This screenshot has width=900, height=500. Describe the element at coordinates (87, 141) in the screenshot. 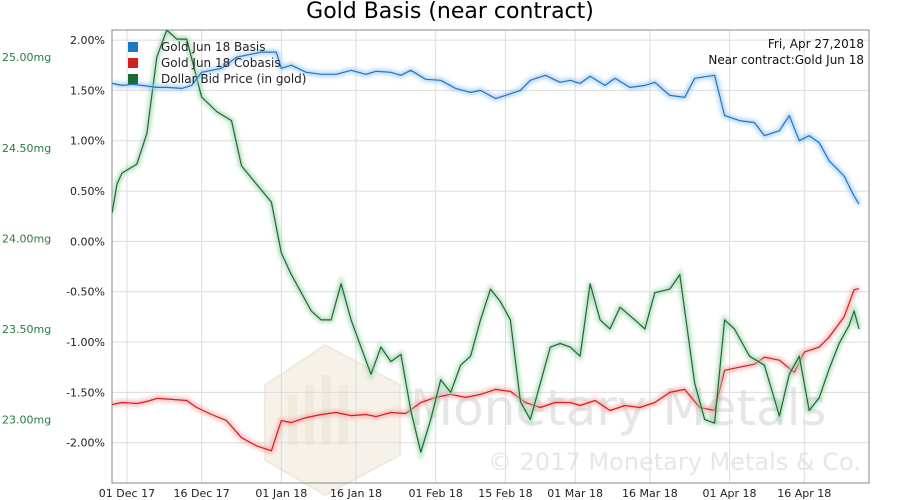

I see `y-right-tick-label: 1.00%` at that location.